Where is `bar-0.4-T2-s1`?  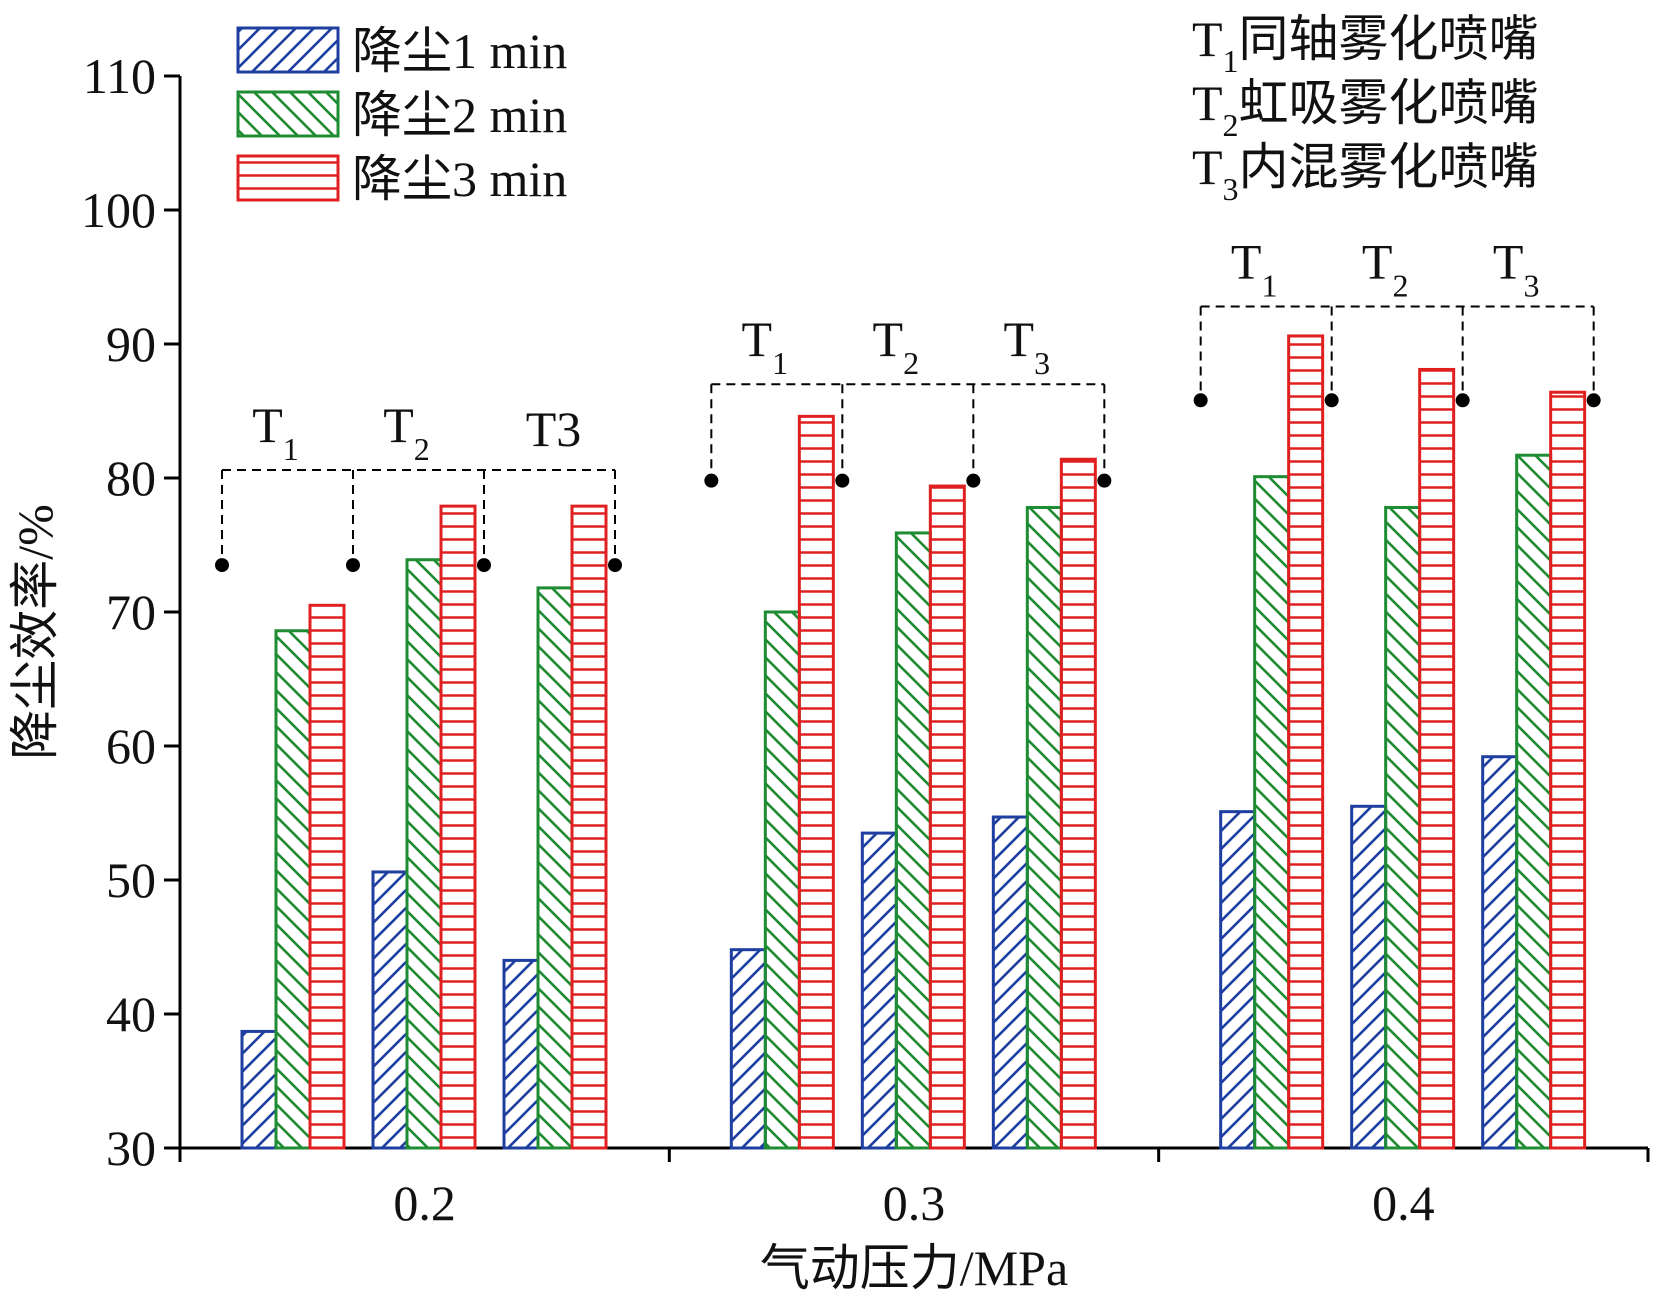 bar-0.4-T2-s1 is located at coordinates (1369, 977).